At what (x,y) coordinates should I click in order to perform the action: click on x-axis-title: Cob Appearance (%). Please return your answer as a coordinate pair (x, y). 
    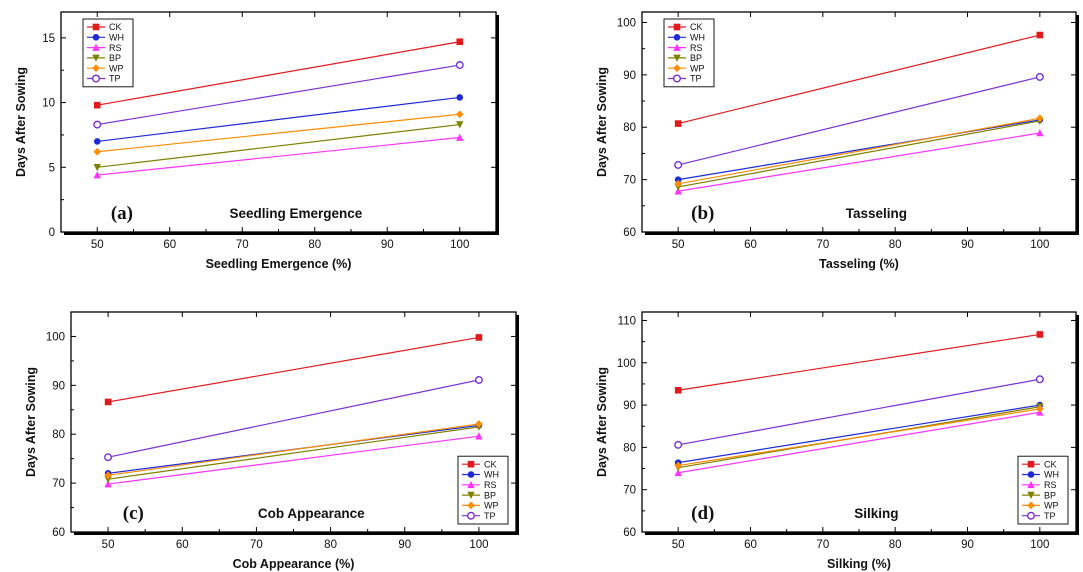
    Looking at the image, I should click on (294, 564).